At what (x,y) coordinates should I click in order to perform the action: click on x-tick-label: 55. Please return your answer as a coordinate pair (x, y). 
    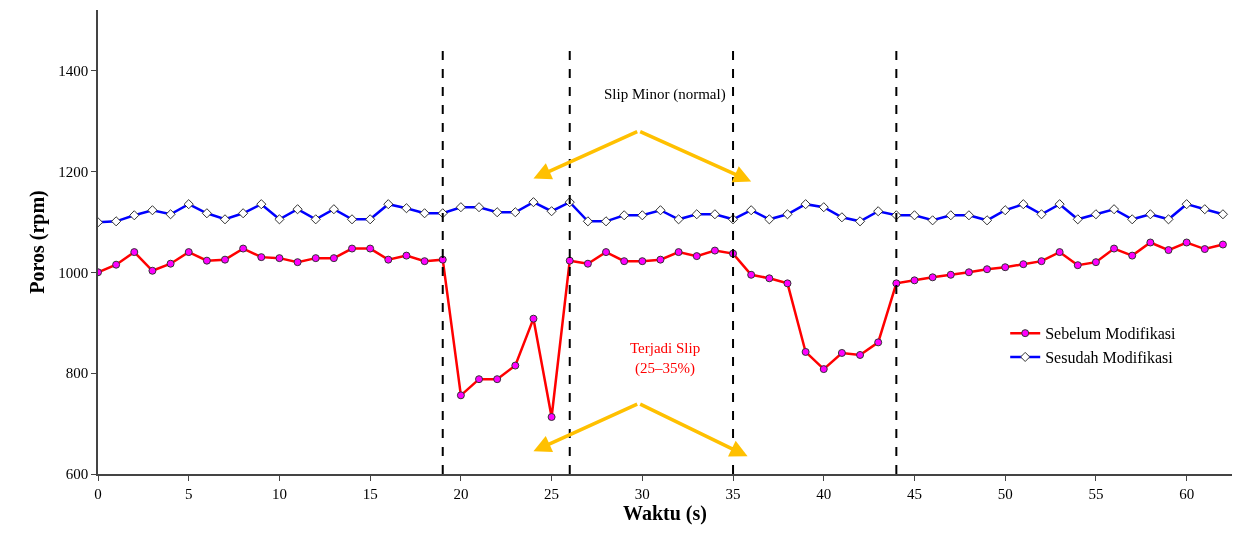
    Looking at the image, I should click on (1096, 493).